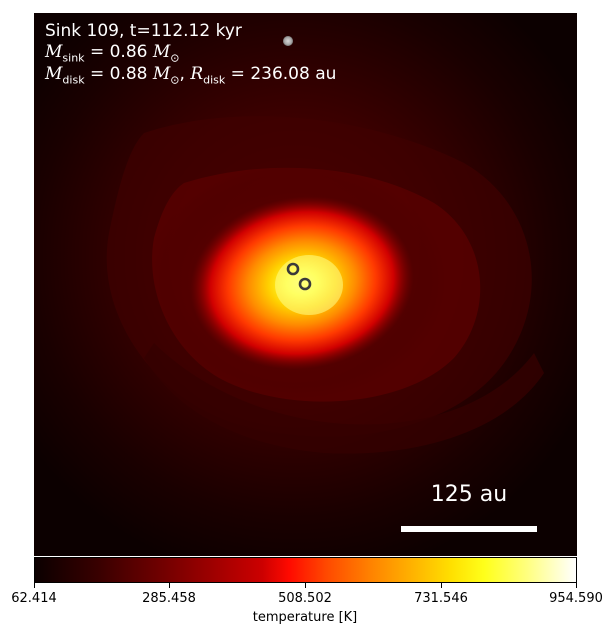  Describe the element at coordinates (169, 598) in the screenshot. I see `colorbar-tick-label: 285.458` at that location.